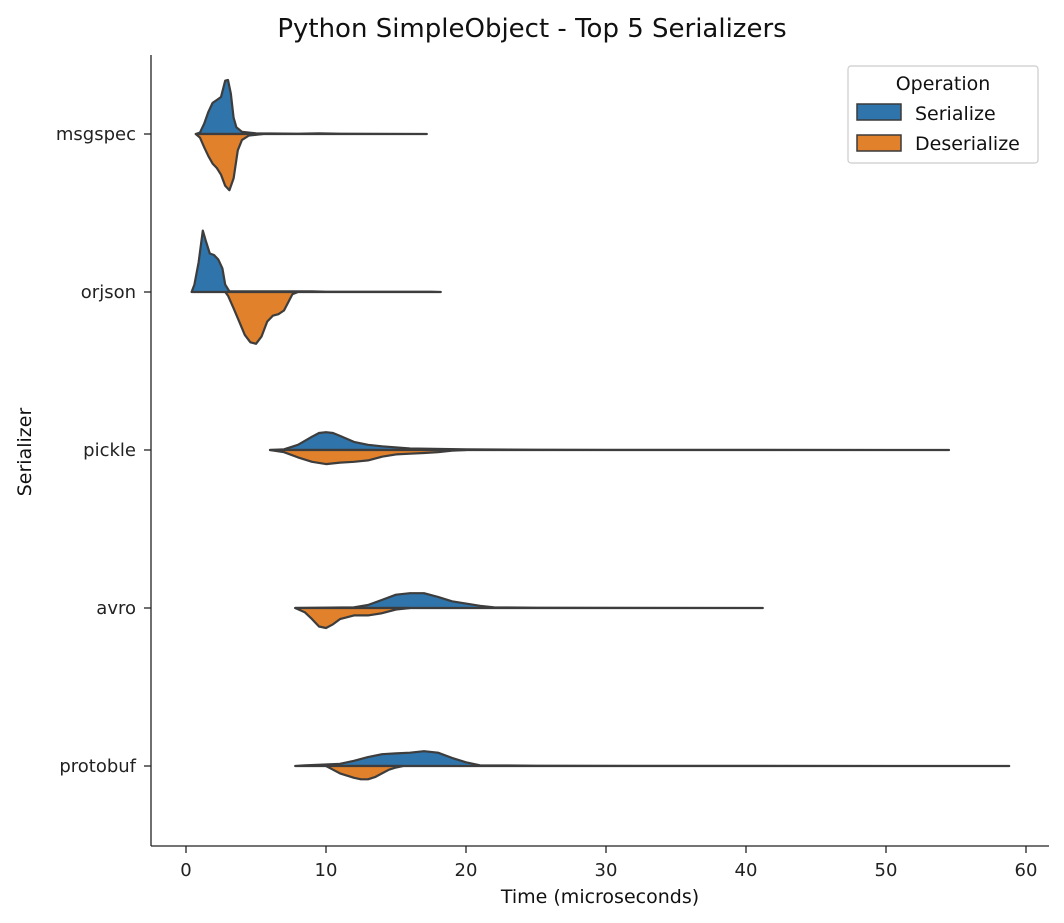 The height and width of the screenshot is (923, 1064). What do you see at coordinates (262, 317) in the screenshot?
I see `violin-orjson-deserialize` at bounding box center [262, 317].